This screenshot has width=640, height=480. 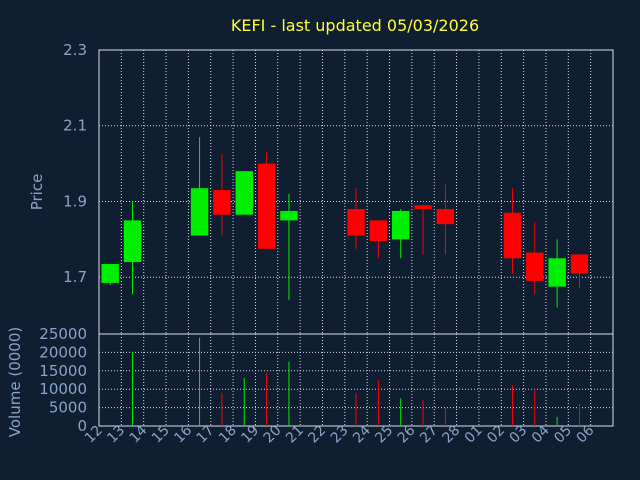 What do you see at coordinates (75, 126) in the screenshot?
I see `price-tick-label: 2.1` at bounding box center [75, 126].